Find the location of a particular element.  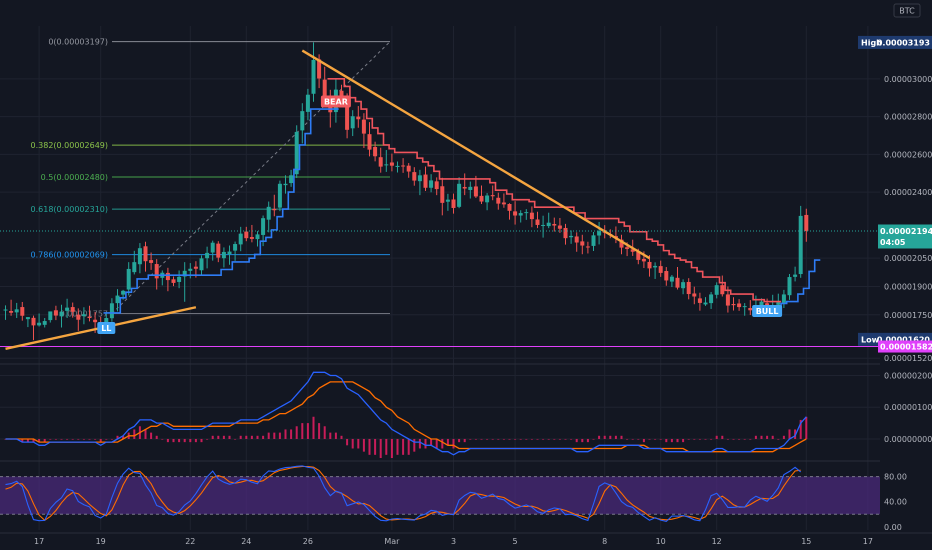

stoch-tick-label: 80.00 is located at coordinates (895, 477).